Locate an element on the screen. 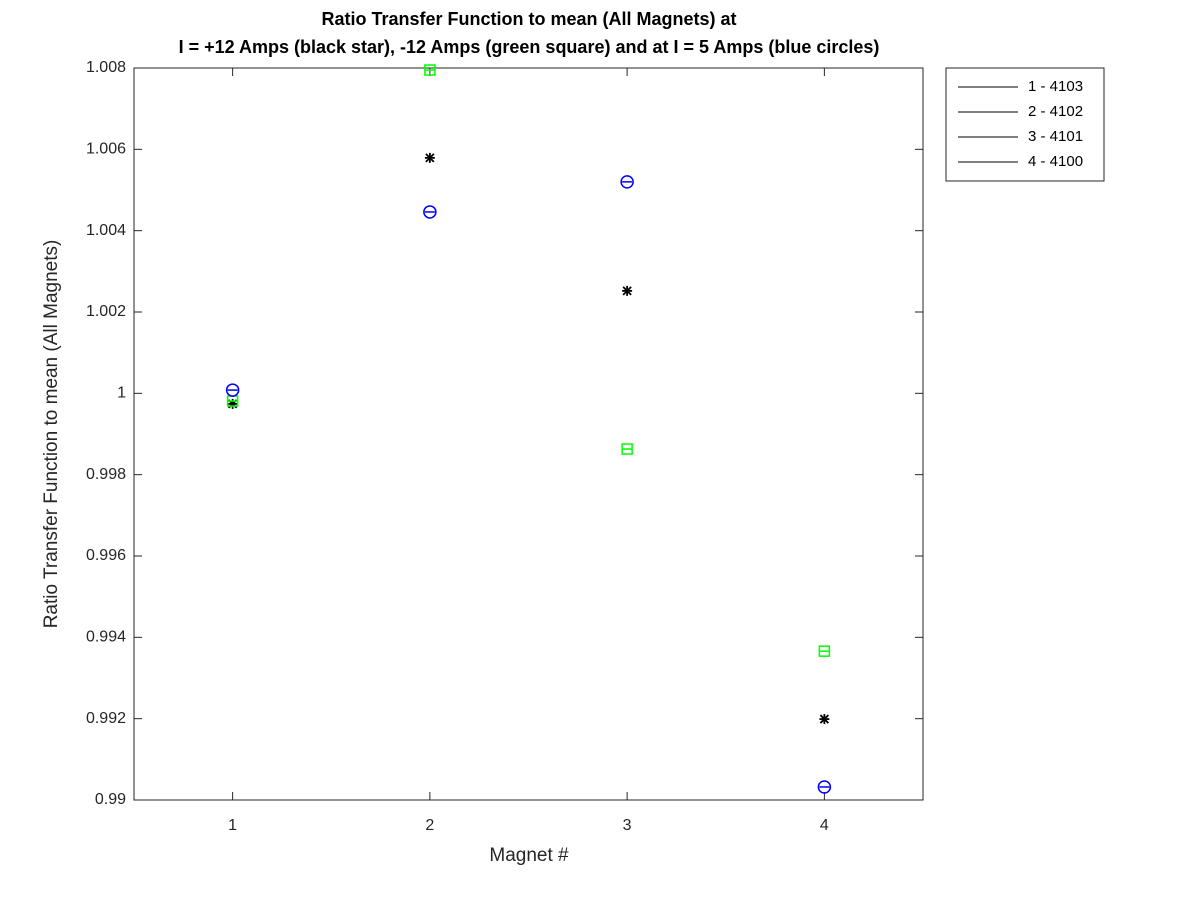 The image size is (1200, 900). y-tick-label: 0.99 is located at coordinates (110, 799).